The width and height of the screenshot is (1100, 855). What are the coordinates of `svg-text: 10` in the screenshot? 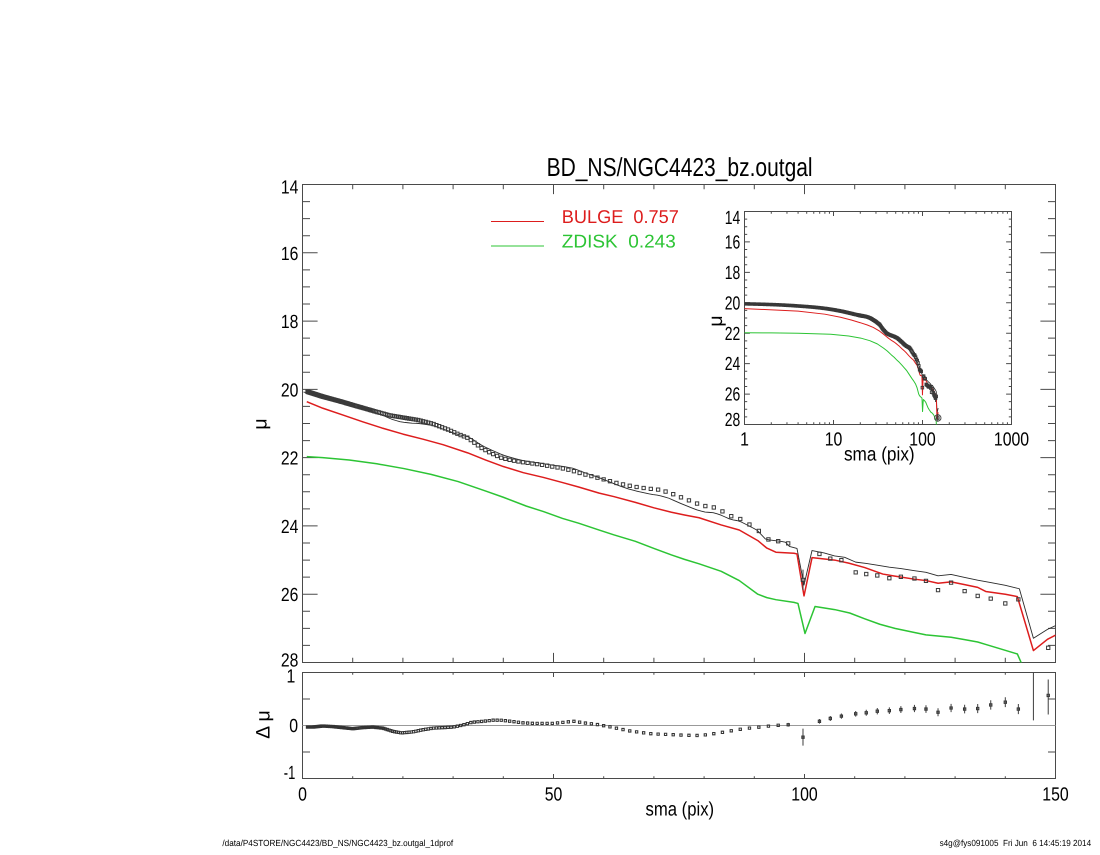 It's located at (834, 440).